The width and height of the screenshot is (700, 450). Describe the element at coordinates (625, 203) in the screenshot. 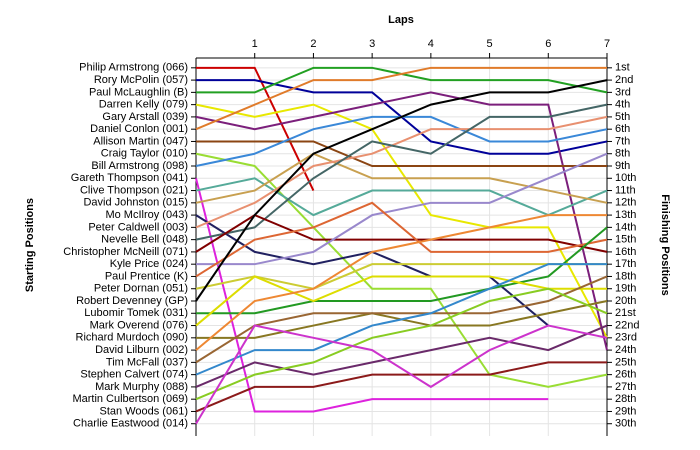

I see `y2-tick-label: 12th` at that location.